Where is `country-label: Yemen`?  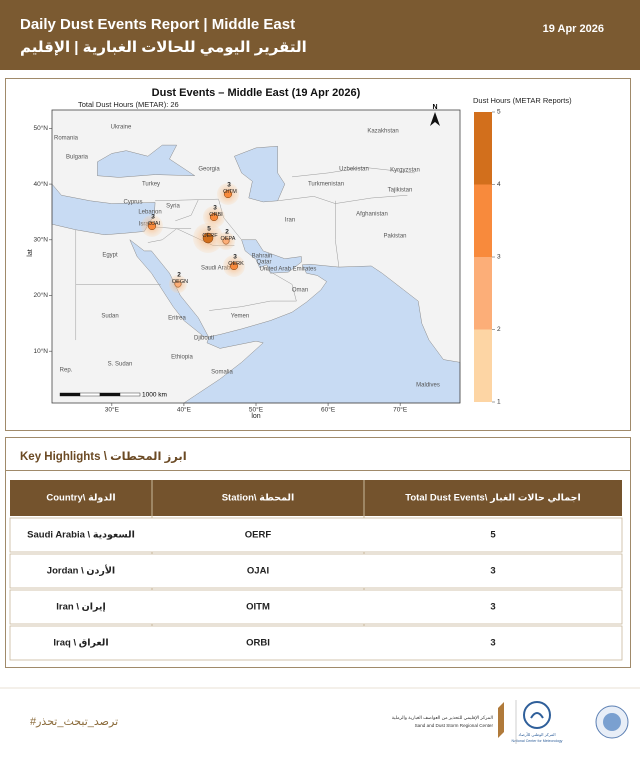
country-label: Yemen is located at coordinates (240, 317).